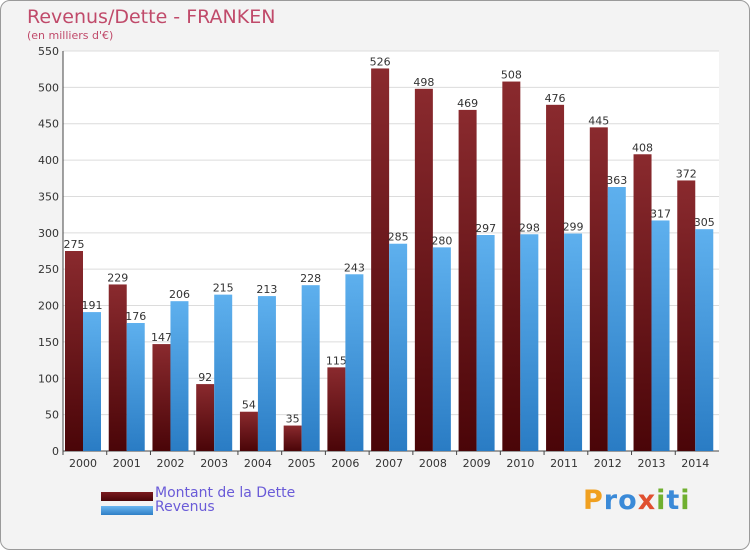 This screenshot has width=750, height=550. What do you see at coordinates (205, 377) in the screenshot?
I see `data-label-dette: 92` at bounding box center [205, 377].